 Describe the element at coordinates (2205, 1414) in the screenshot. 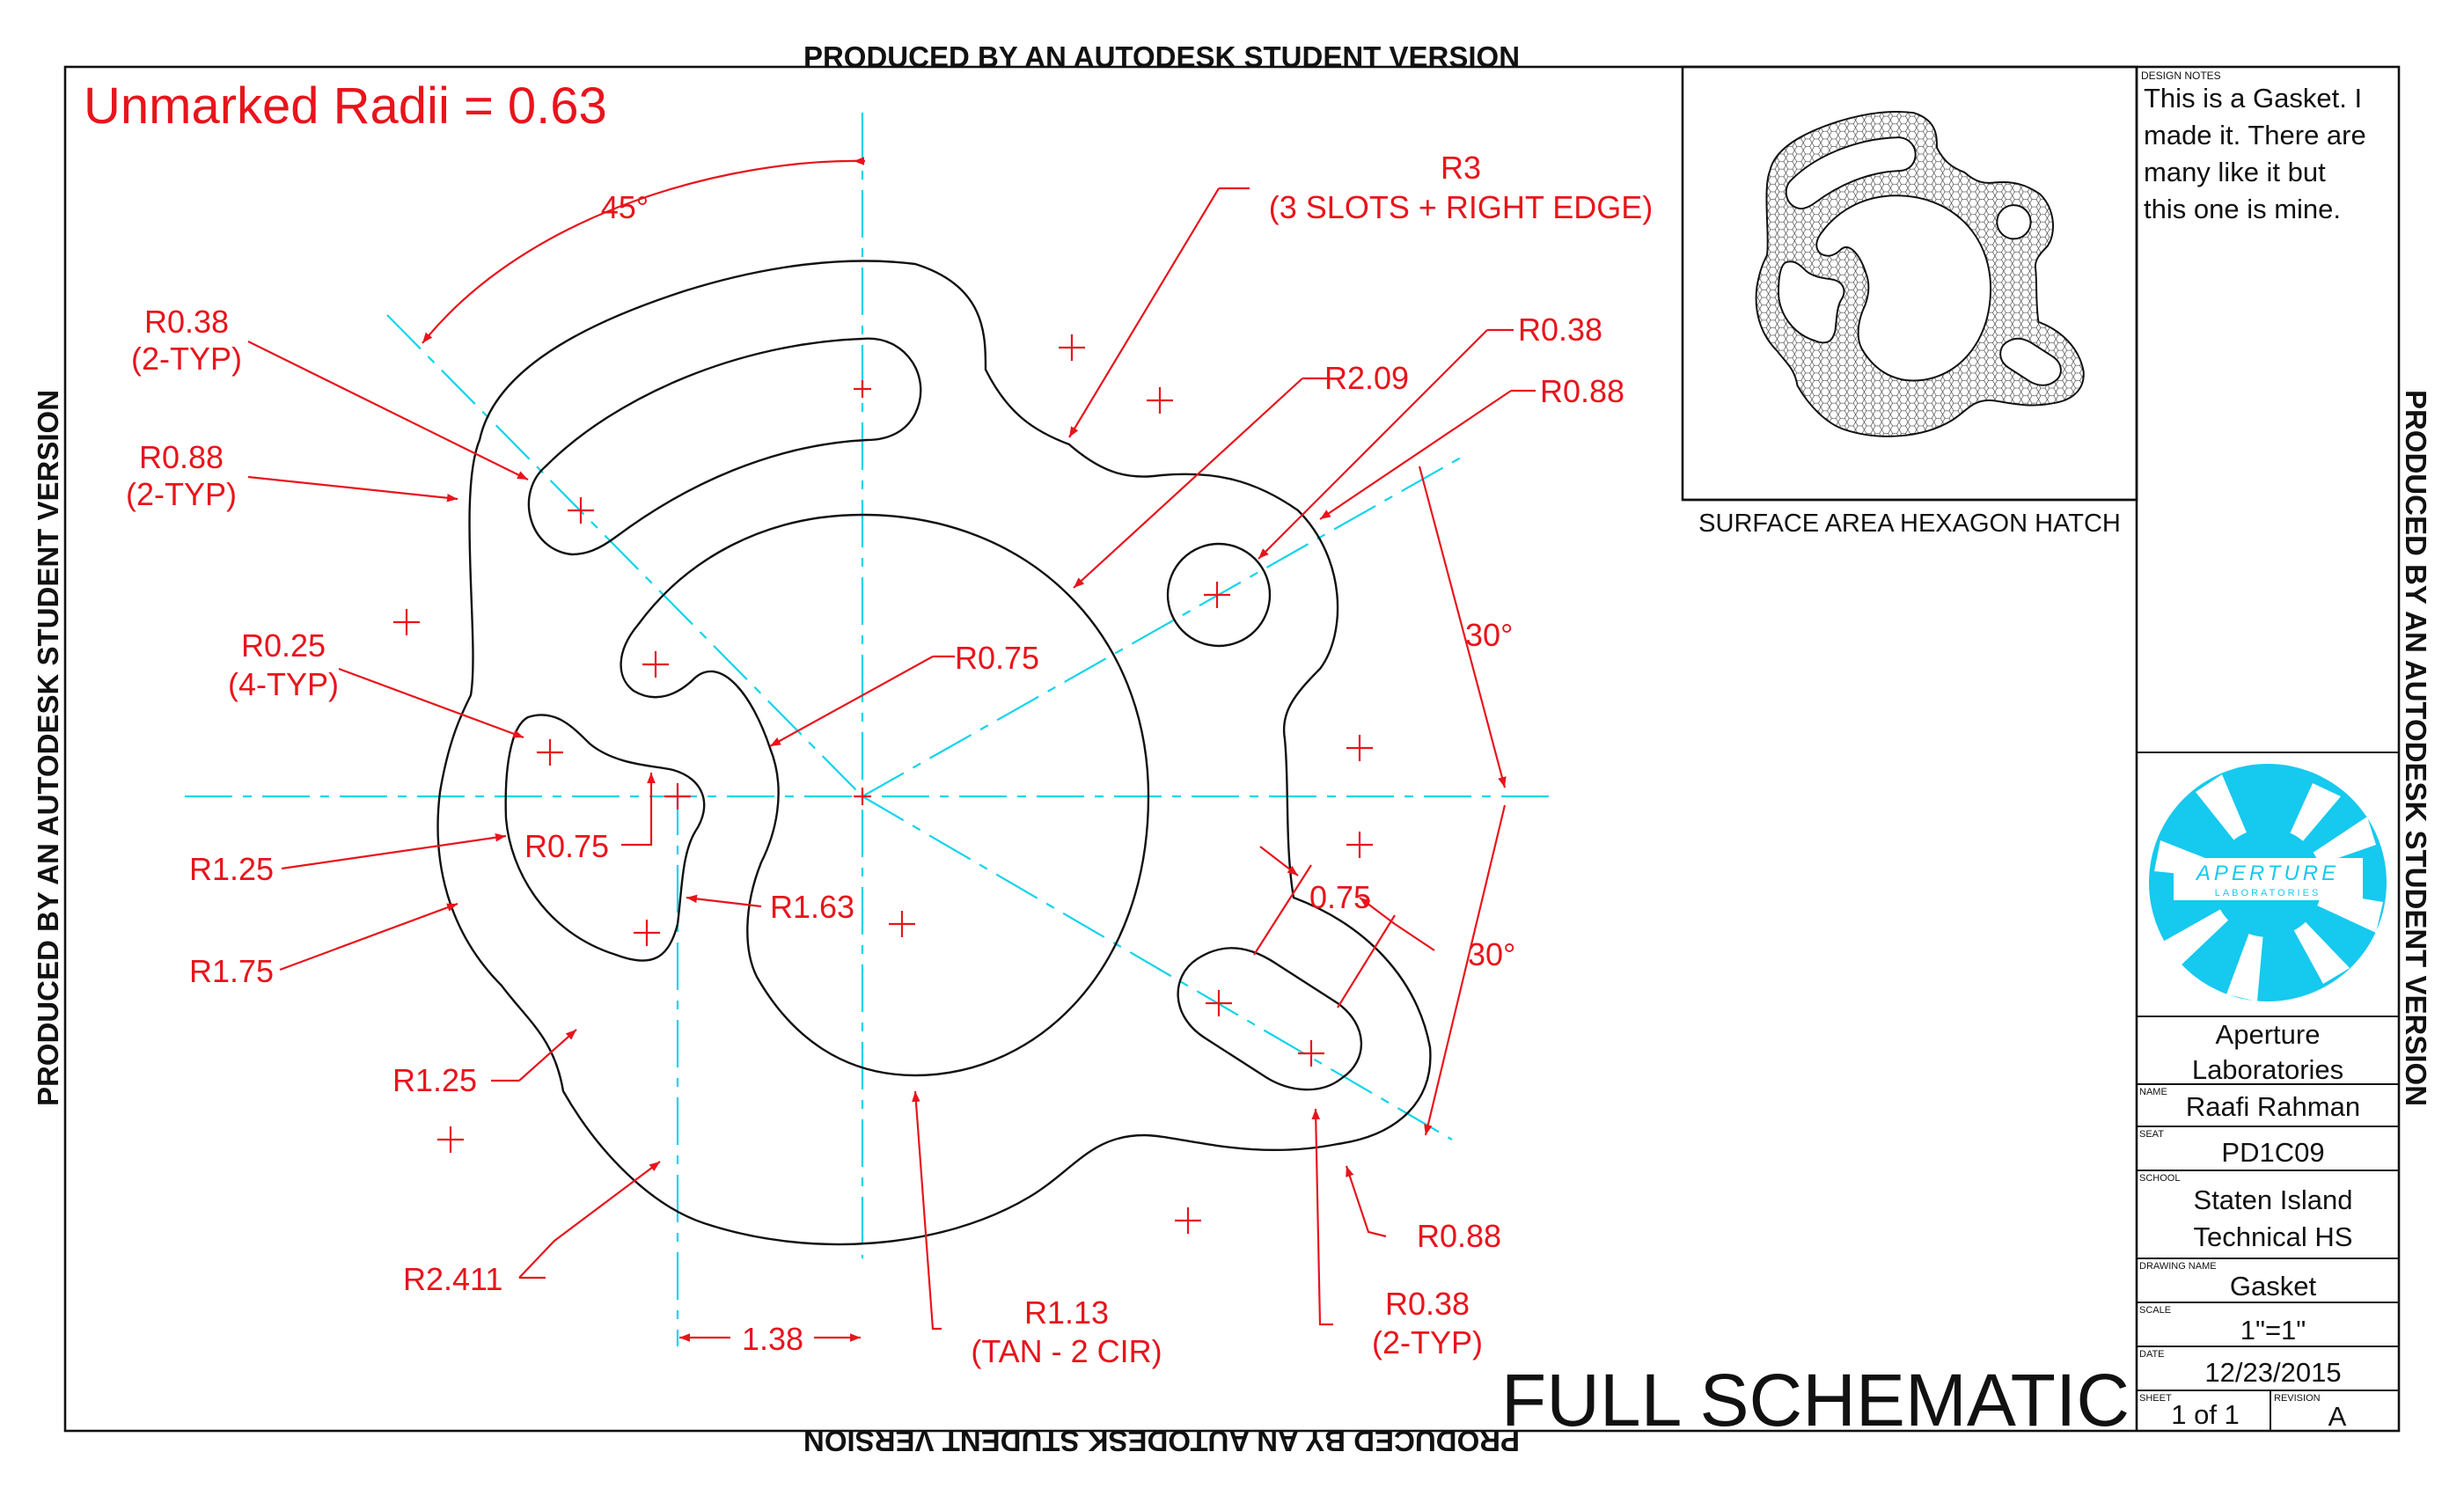

I see `sheet-value: 1 of 1` at that location.